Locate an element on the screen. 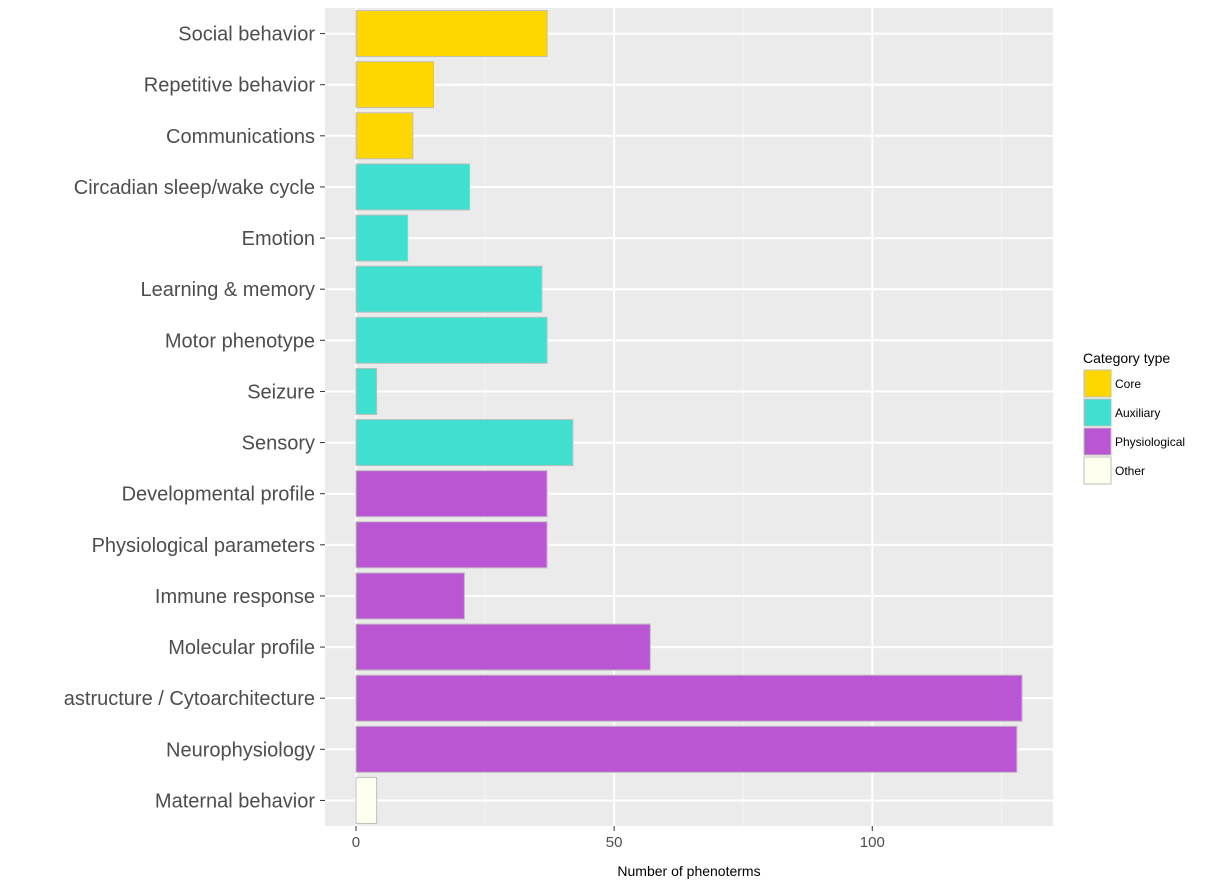 The image size is (1209, 880). bar-learning-memory is located at coordinates (449, 289).